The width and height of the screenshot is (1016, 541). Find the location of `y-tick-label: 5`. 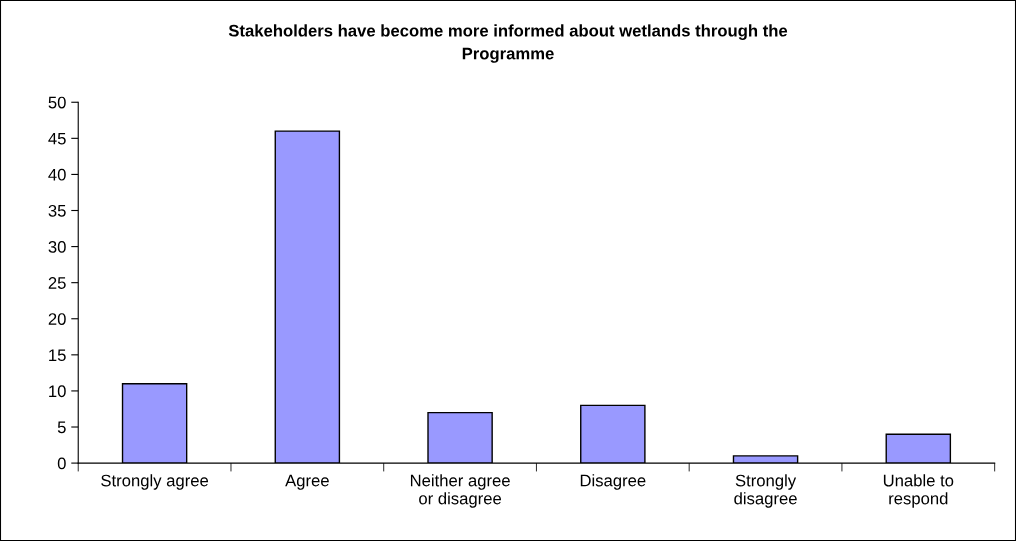

y-tick-label: 5 is located at coordinates (61, 427).